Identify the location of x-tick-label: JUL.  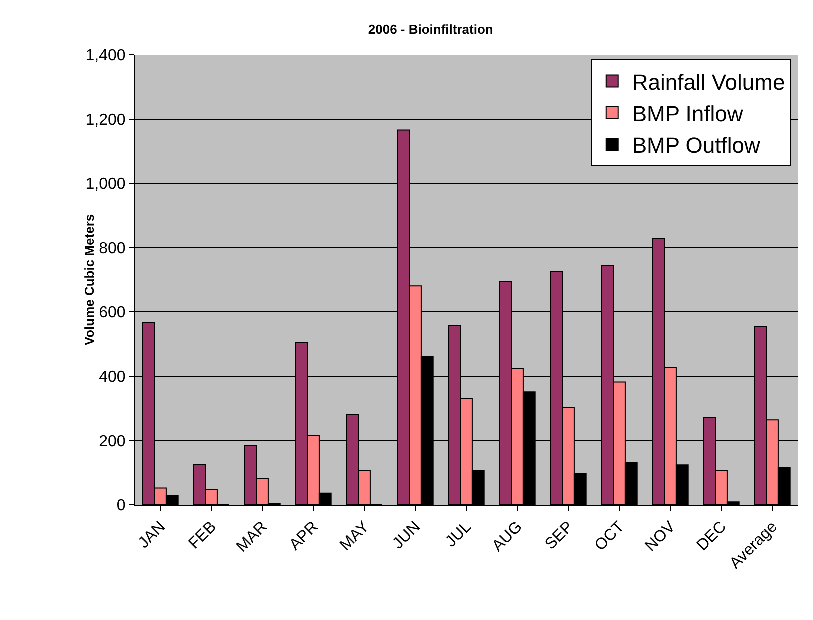
(459, 534).